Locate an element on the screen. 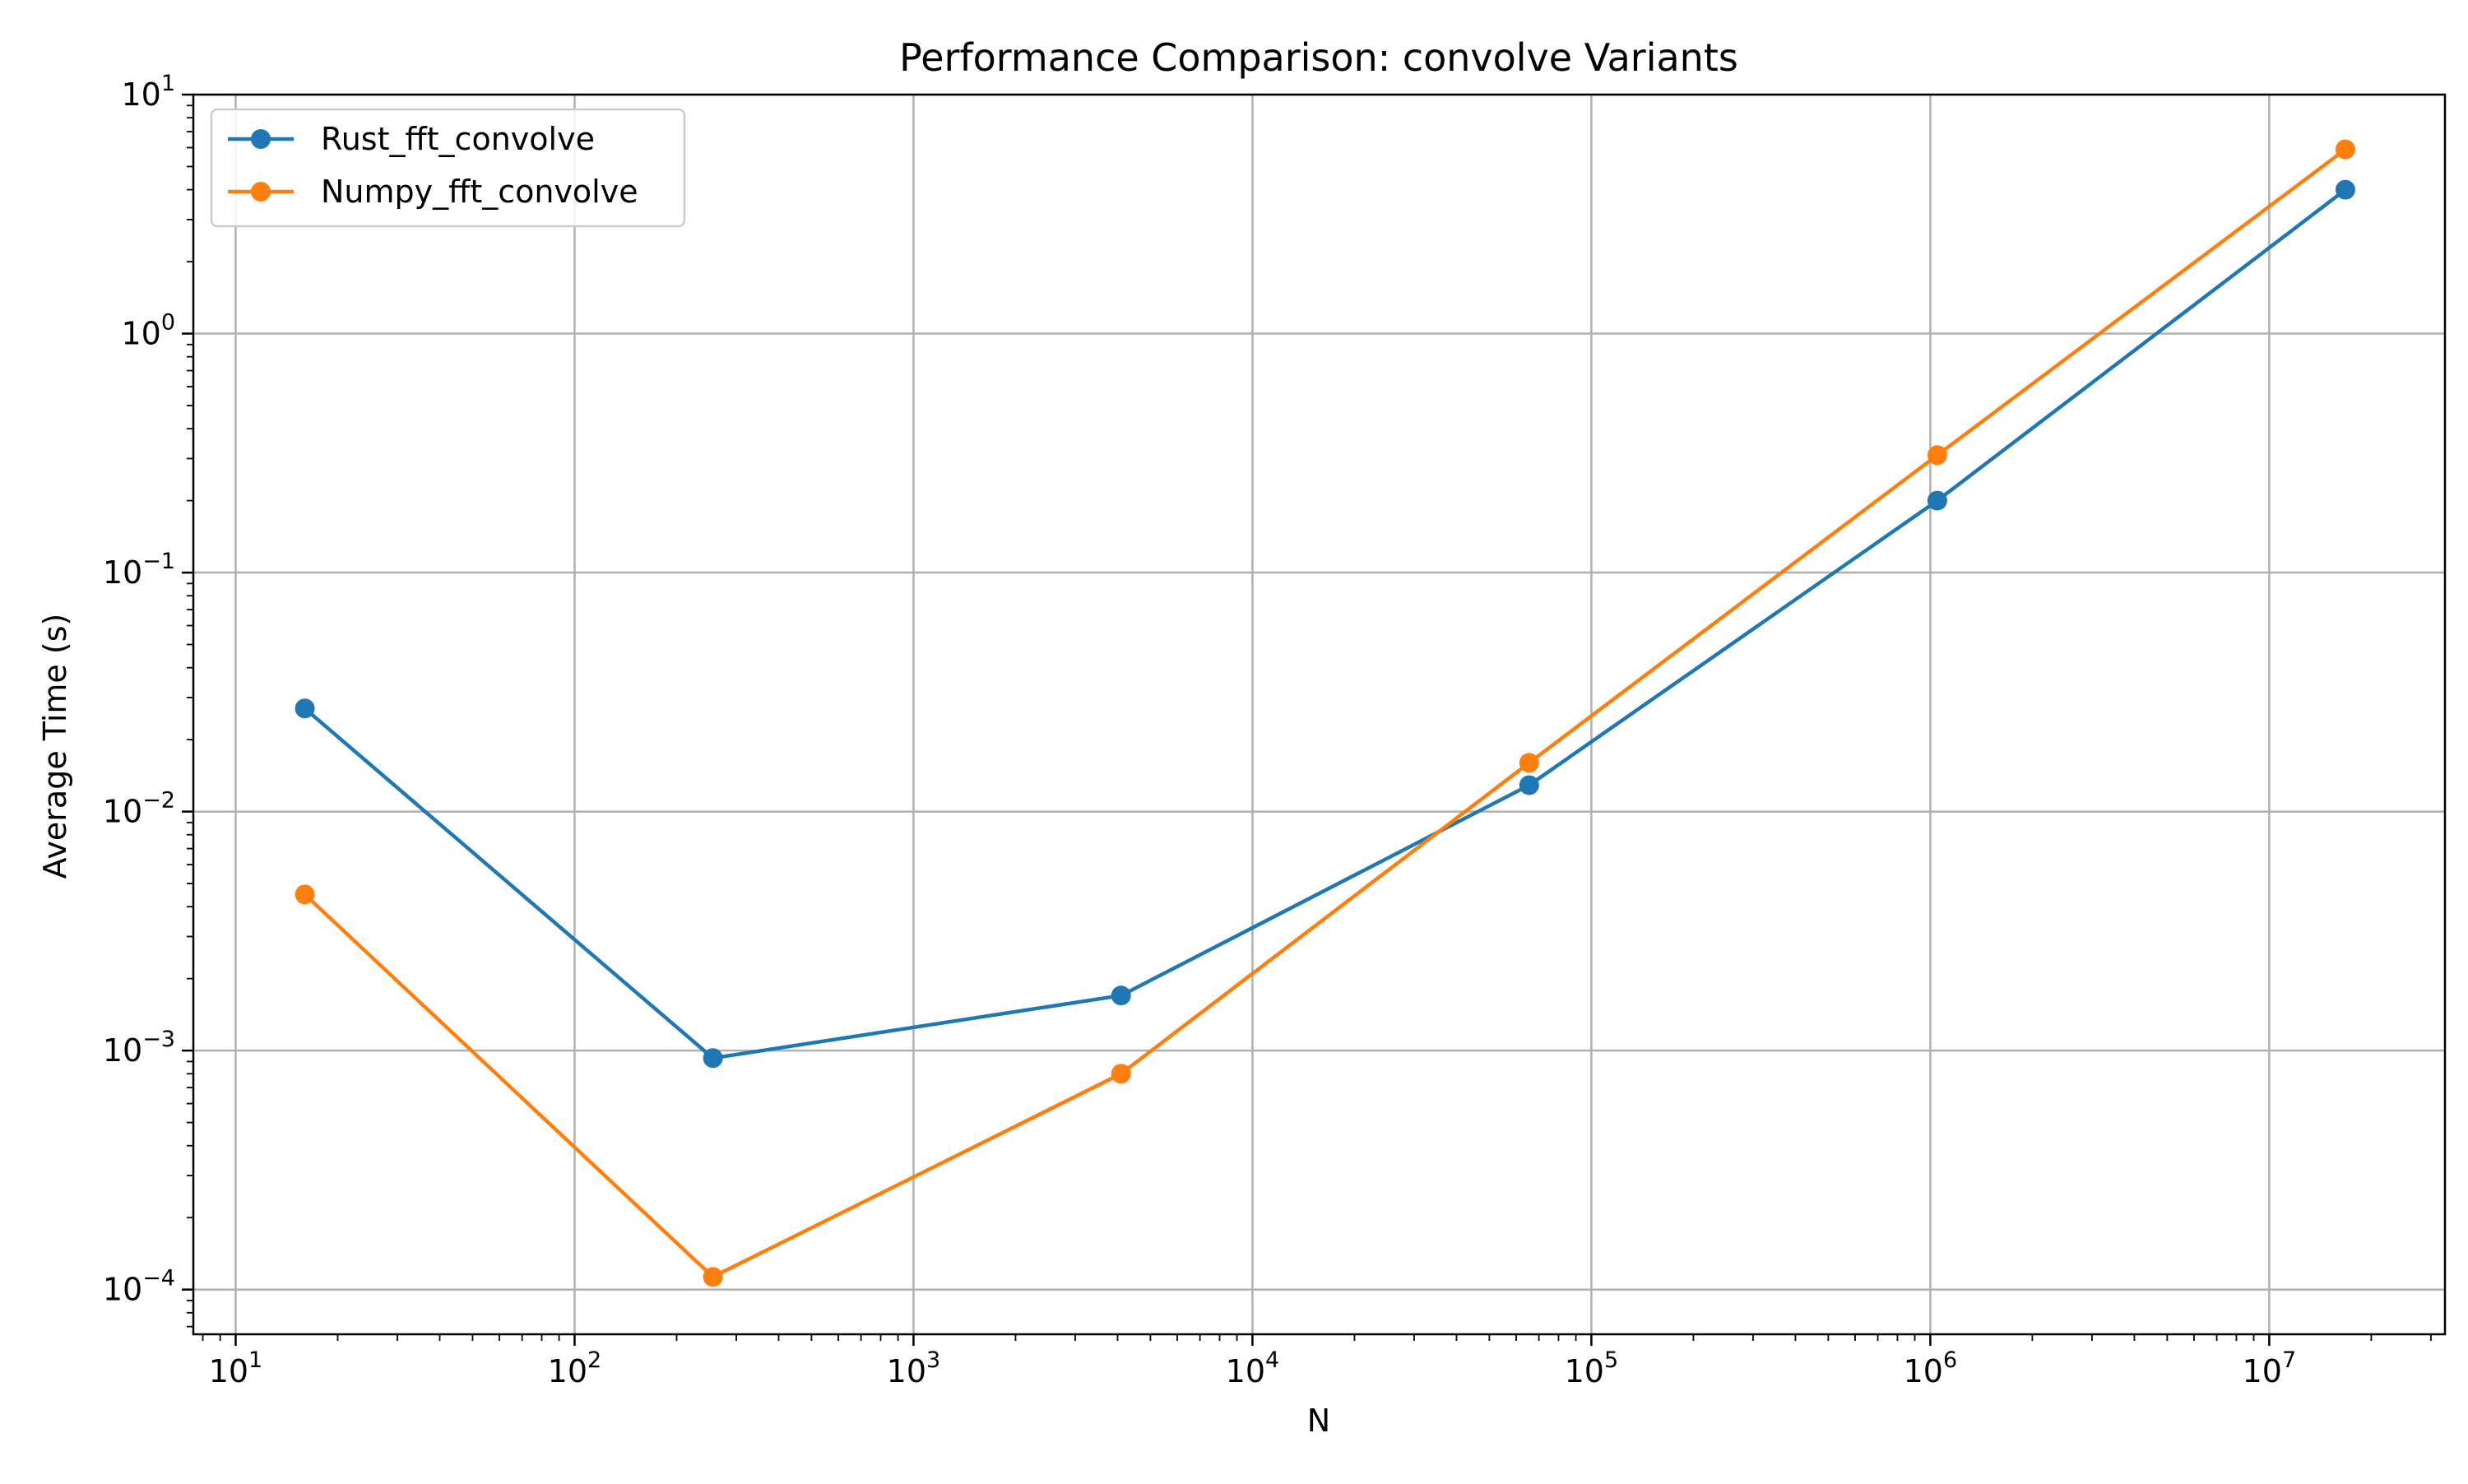  legend-label: Numpy_fft_convolve is located at coordinates (479, 192).